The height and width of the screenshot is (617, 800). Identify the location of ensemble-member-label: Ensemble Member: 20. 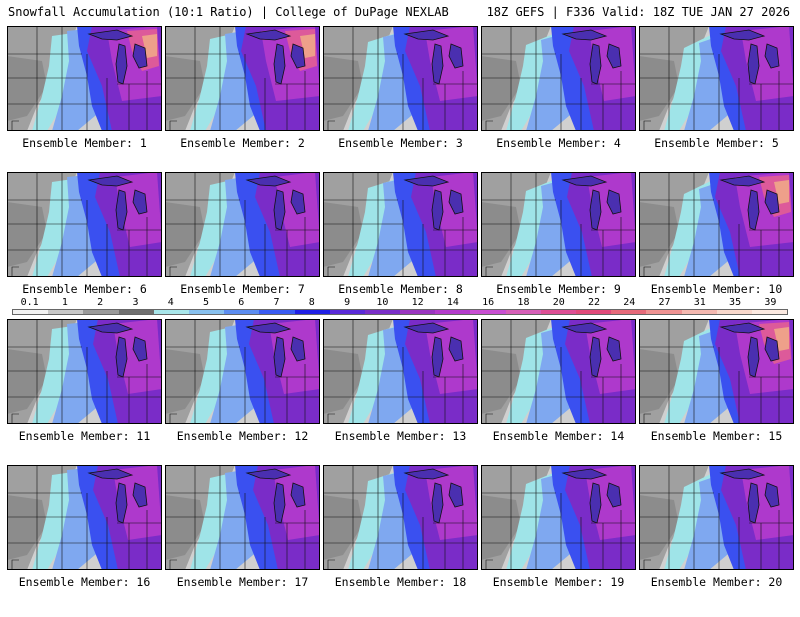
(716, 582).